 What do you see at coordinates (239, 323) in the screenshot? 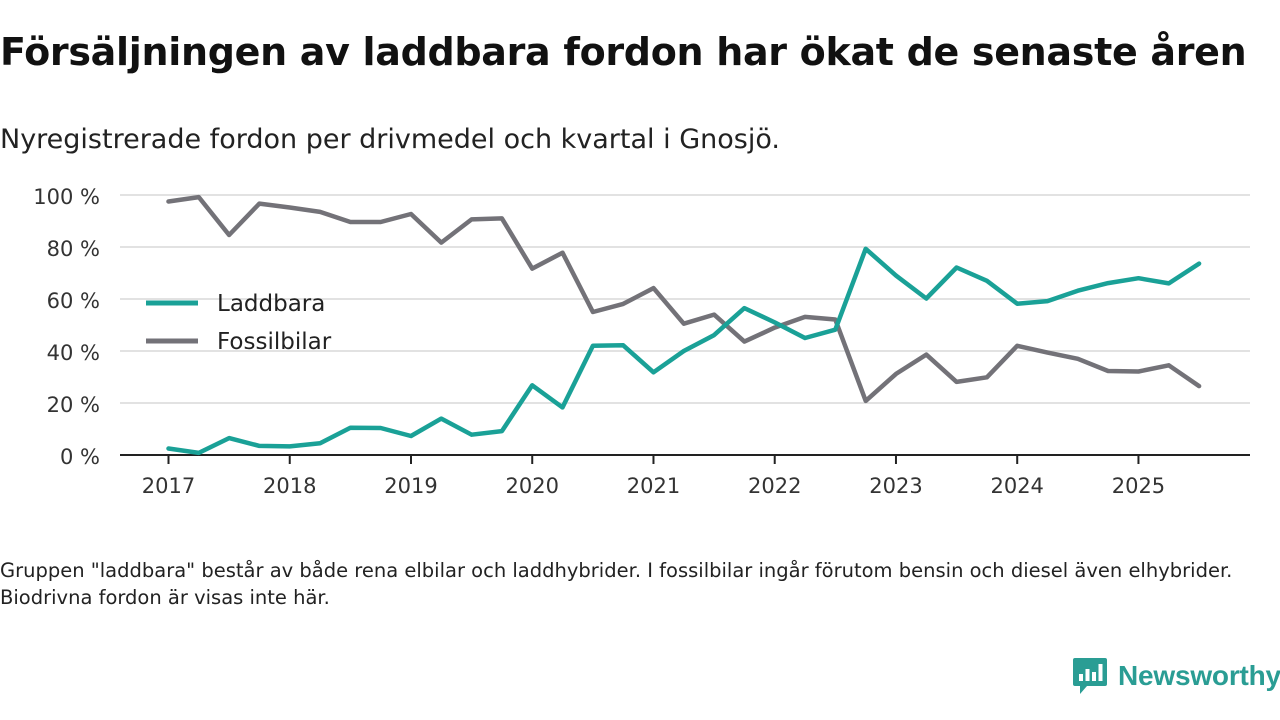
I see `legend: Laddbara Fossilbilar` at bounding box center [239, 323].